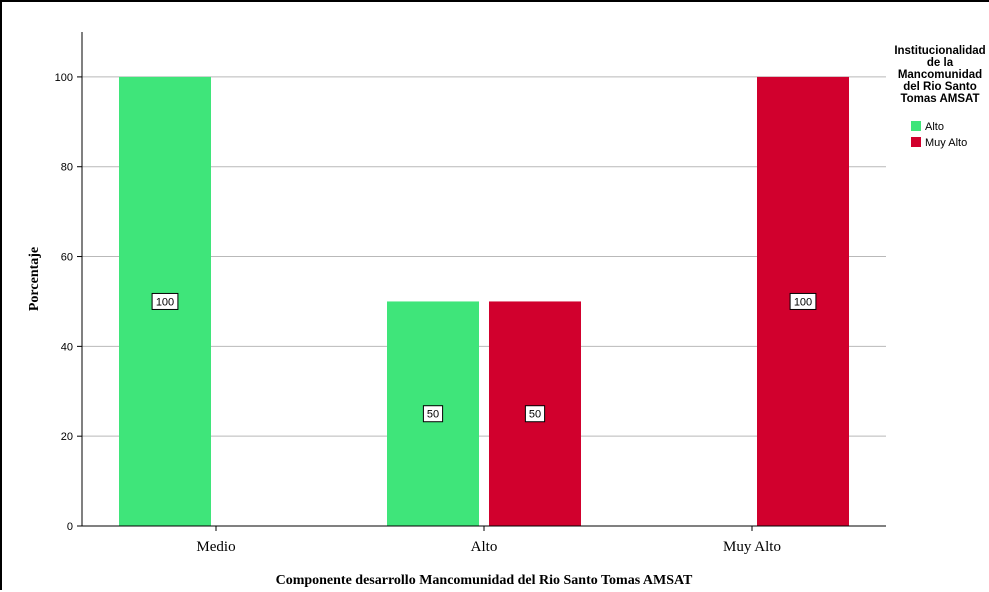 The width and height of the screenshot is (989, 592). I want to click on legend-title-line-1: Institucionalidad, so click(939, 51).